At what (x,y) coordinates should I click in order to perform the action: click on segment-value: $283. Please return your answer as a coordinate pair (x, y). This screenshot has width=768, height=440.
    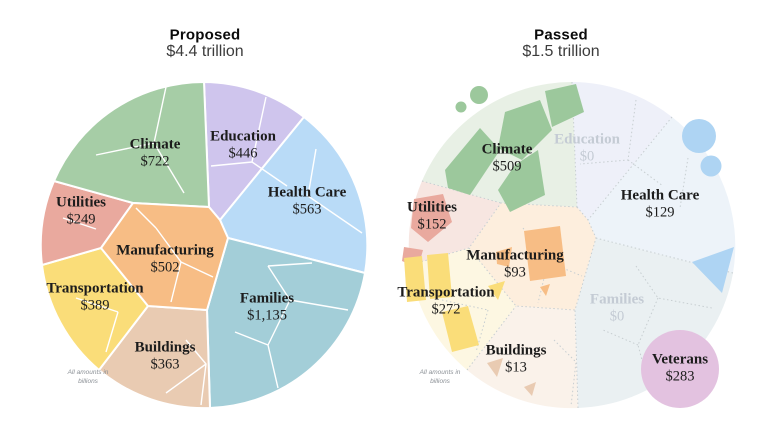
    Looking at the image, I should click on (680, 376).